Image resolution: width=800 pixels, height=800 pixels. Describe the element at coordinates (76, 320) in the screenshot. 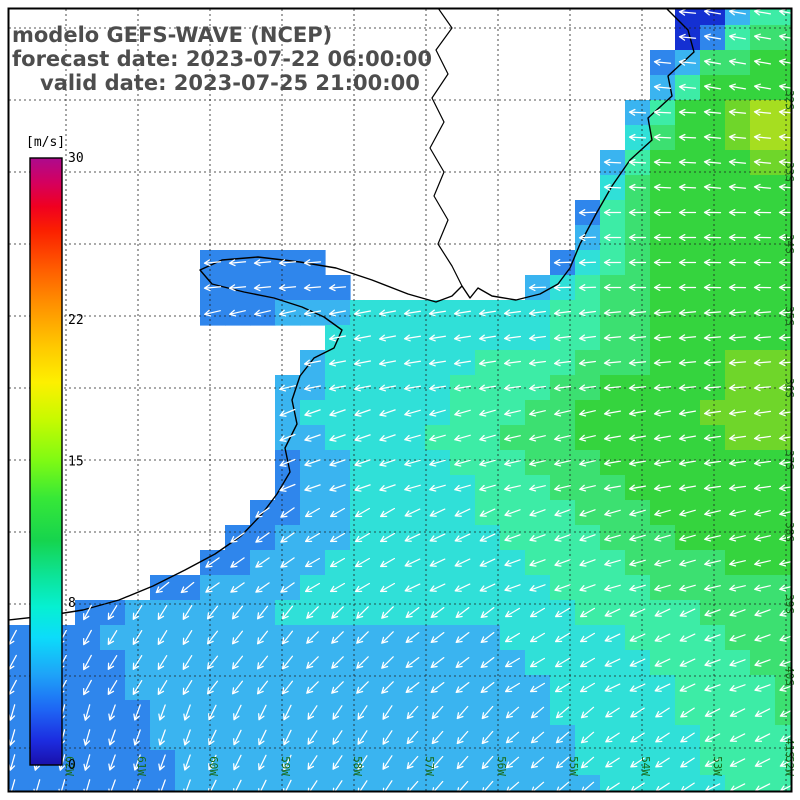

I see `colorbar-tick-label: 22` at that location.